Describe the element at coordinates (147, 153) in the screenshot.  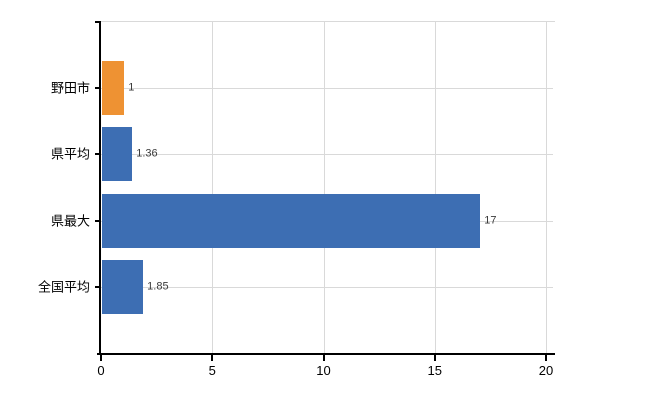
I see `value-label: 1.36` at that location.